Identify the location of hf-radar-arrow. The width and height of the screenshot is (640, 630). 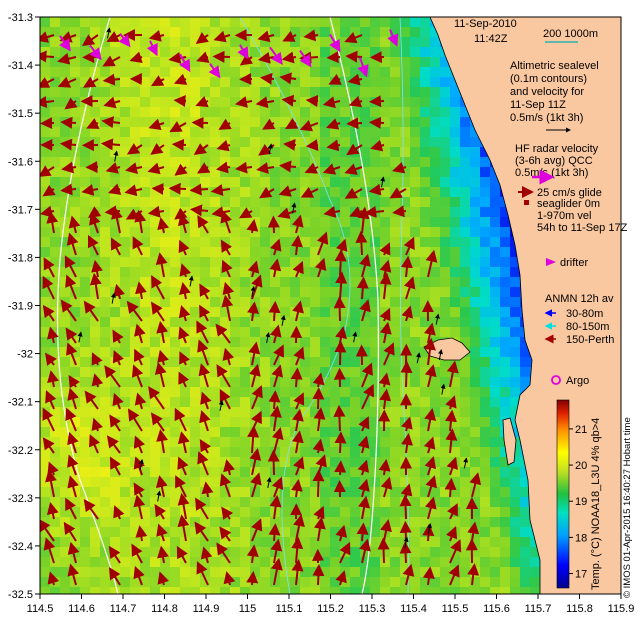
(335, 43).